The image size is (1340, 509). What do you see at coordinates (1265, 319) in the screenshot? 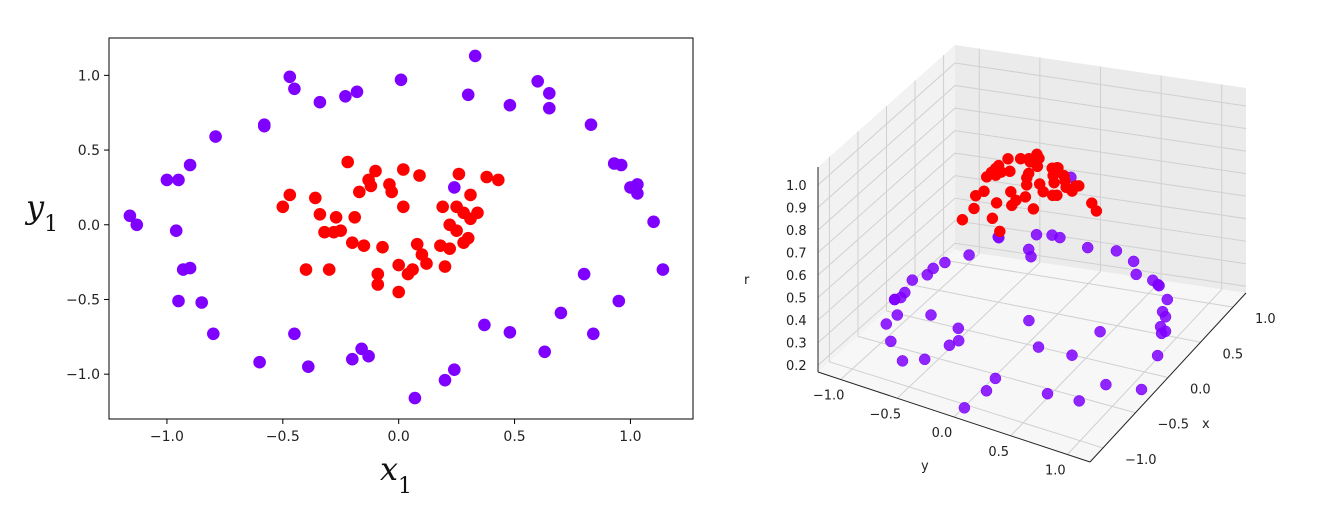
I see `x-tick-label-3d: 1.0` at bounding box center [1265, 319].